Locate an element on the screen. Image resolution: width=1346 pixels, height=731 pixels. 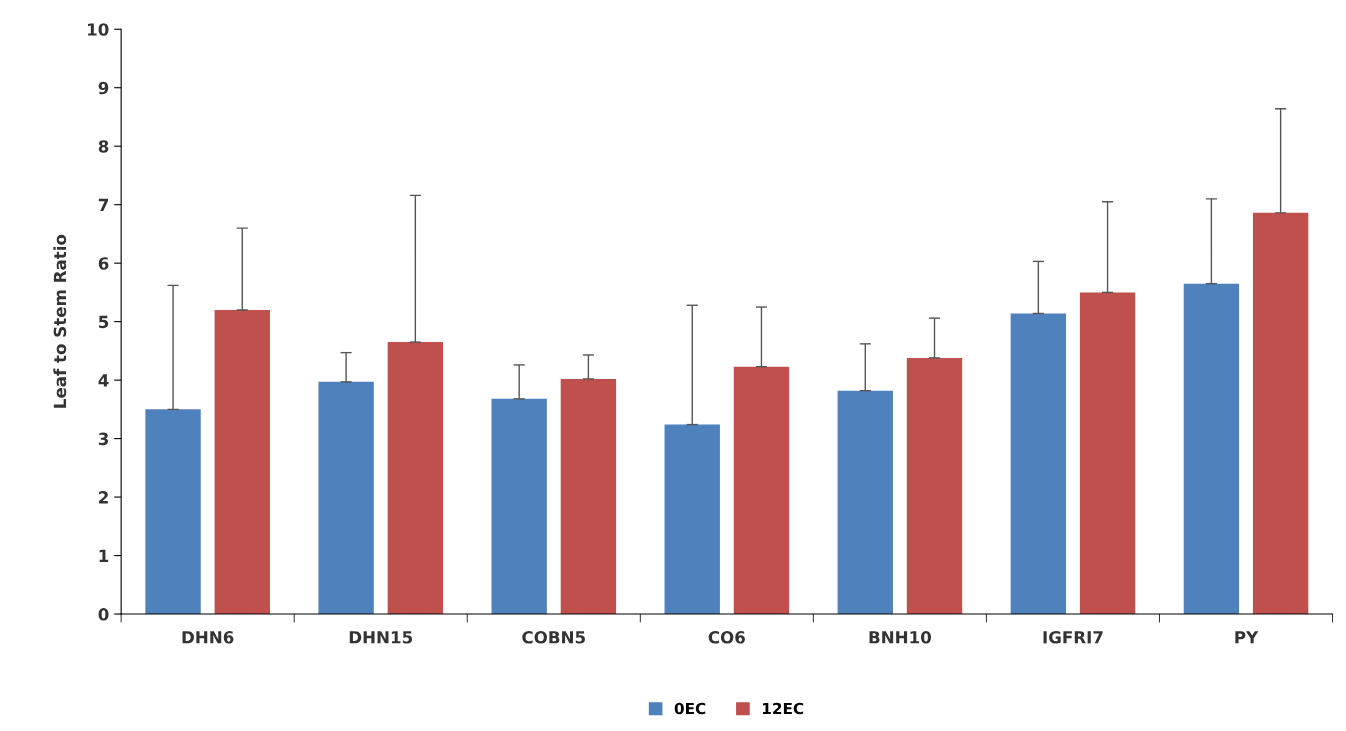
y-tick-label: 2 is located at coordinates (103, 497).